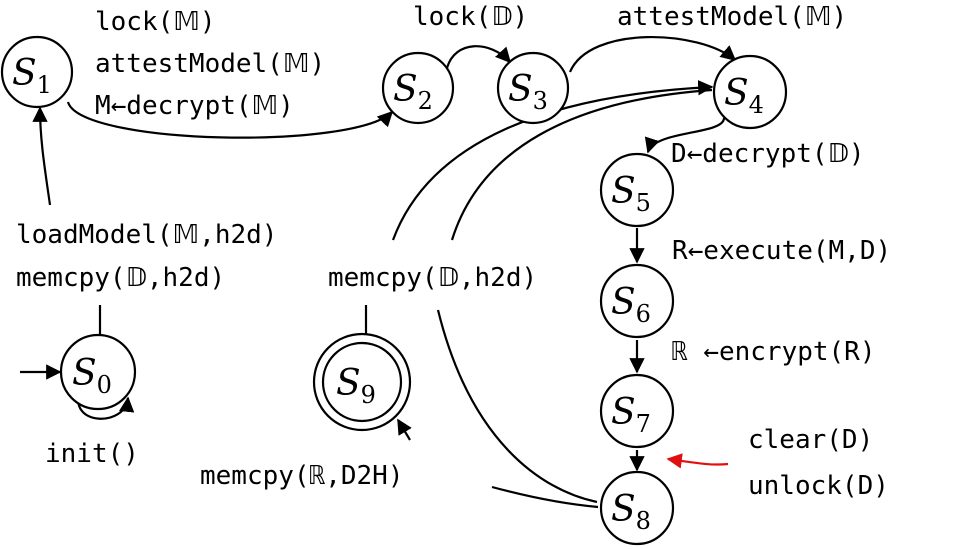 This screenshot has height=549, width=957. I want to click on state-s5: S5, so click(637, 190).